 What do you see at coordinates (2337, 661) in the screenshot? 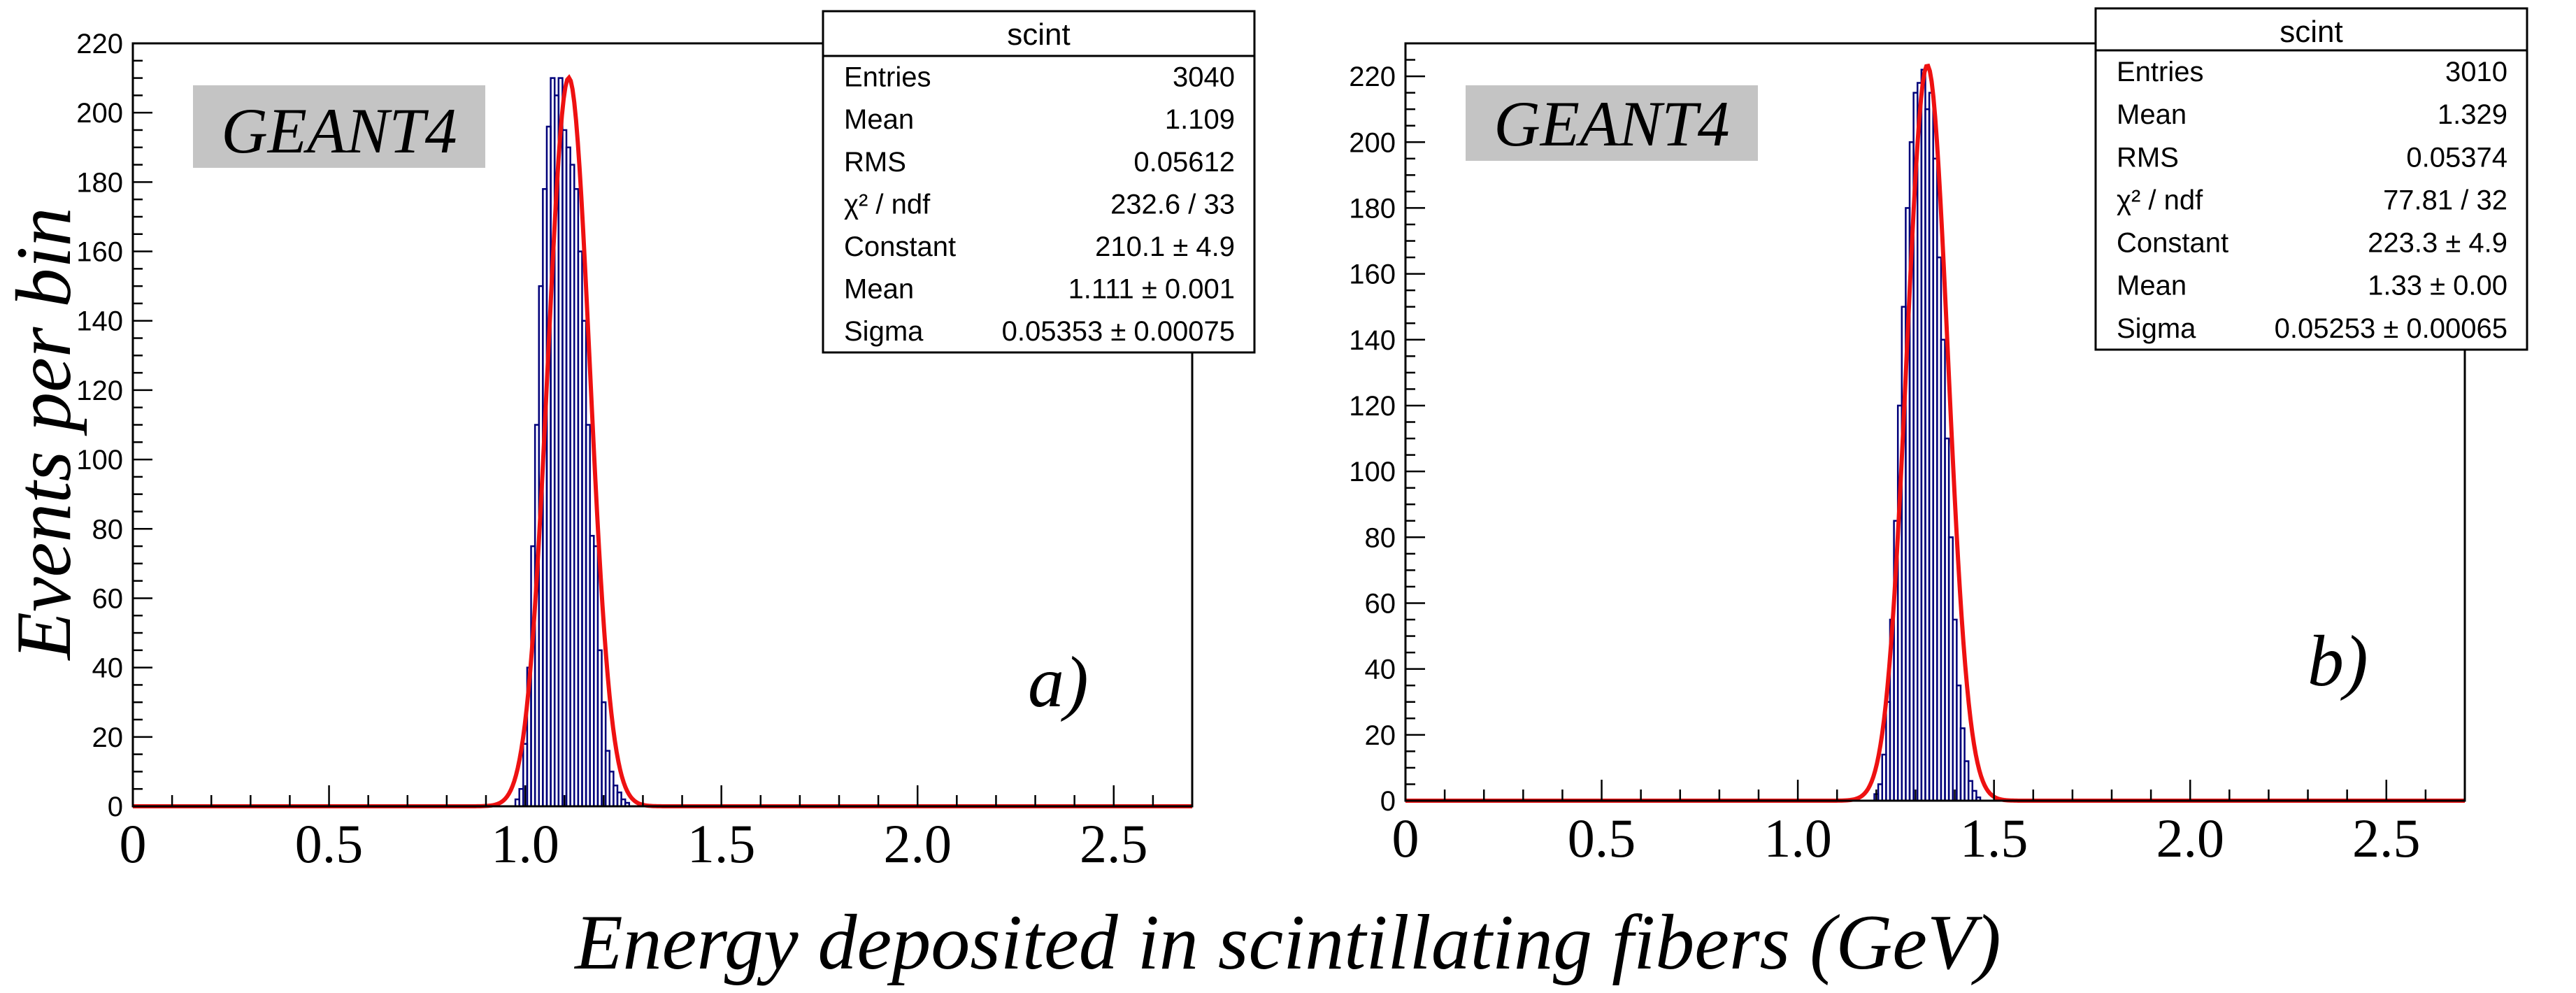
I see `panel-label-b: b)` at bounding box center [2337, 661].